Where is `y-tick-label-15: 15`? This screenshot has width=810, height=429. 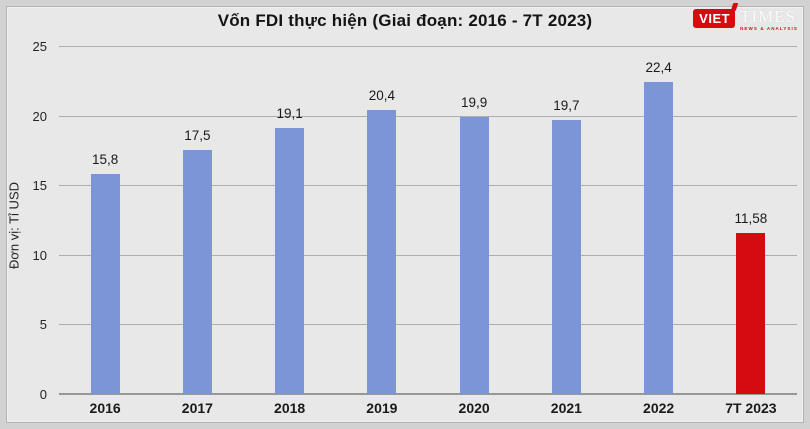 y-tick-label-15: 15 is located at coordinates (39, 186).